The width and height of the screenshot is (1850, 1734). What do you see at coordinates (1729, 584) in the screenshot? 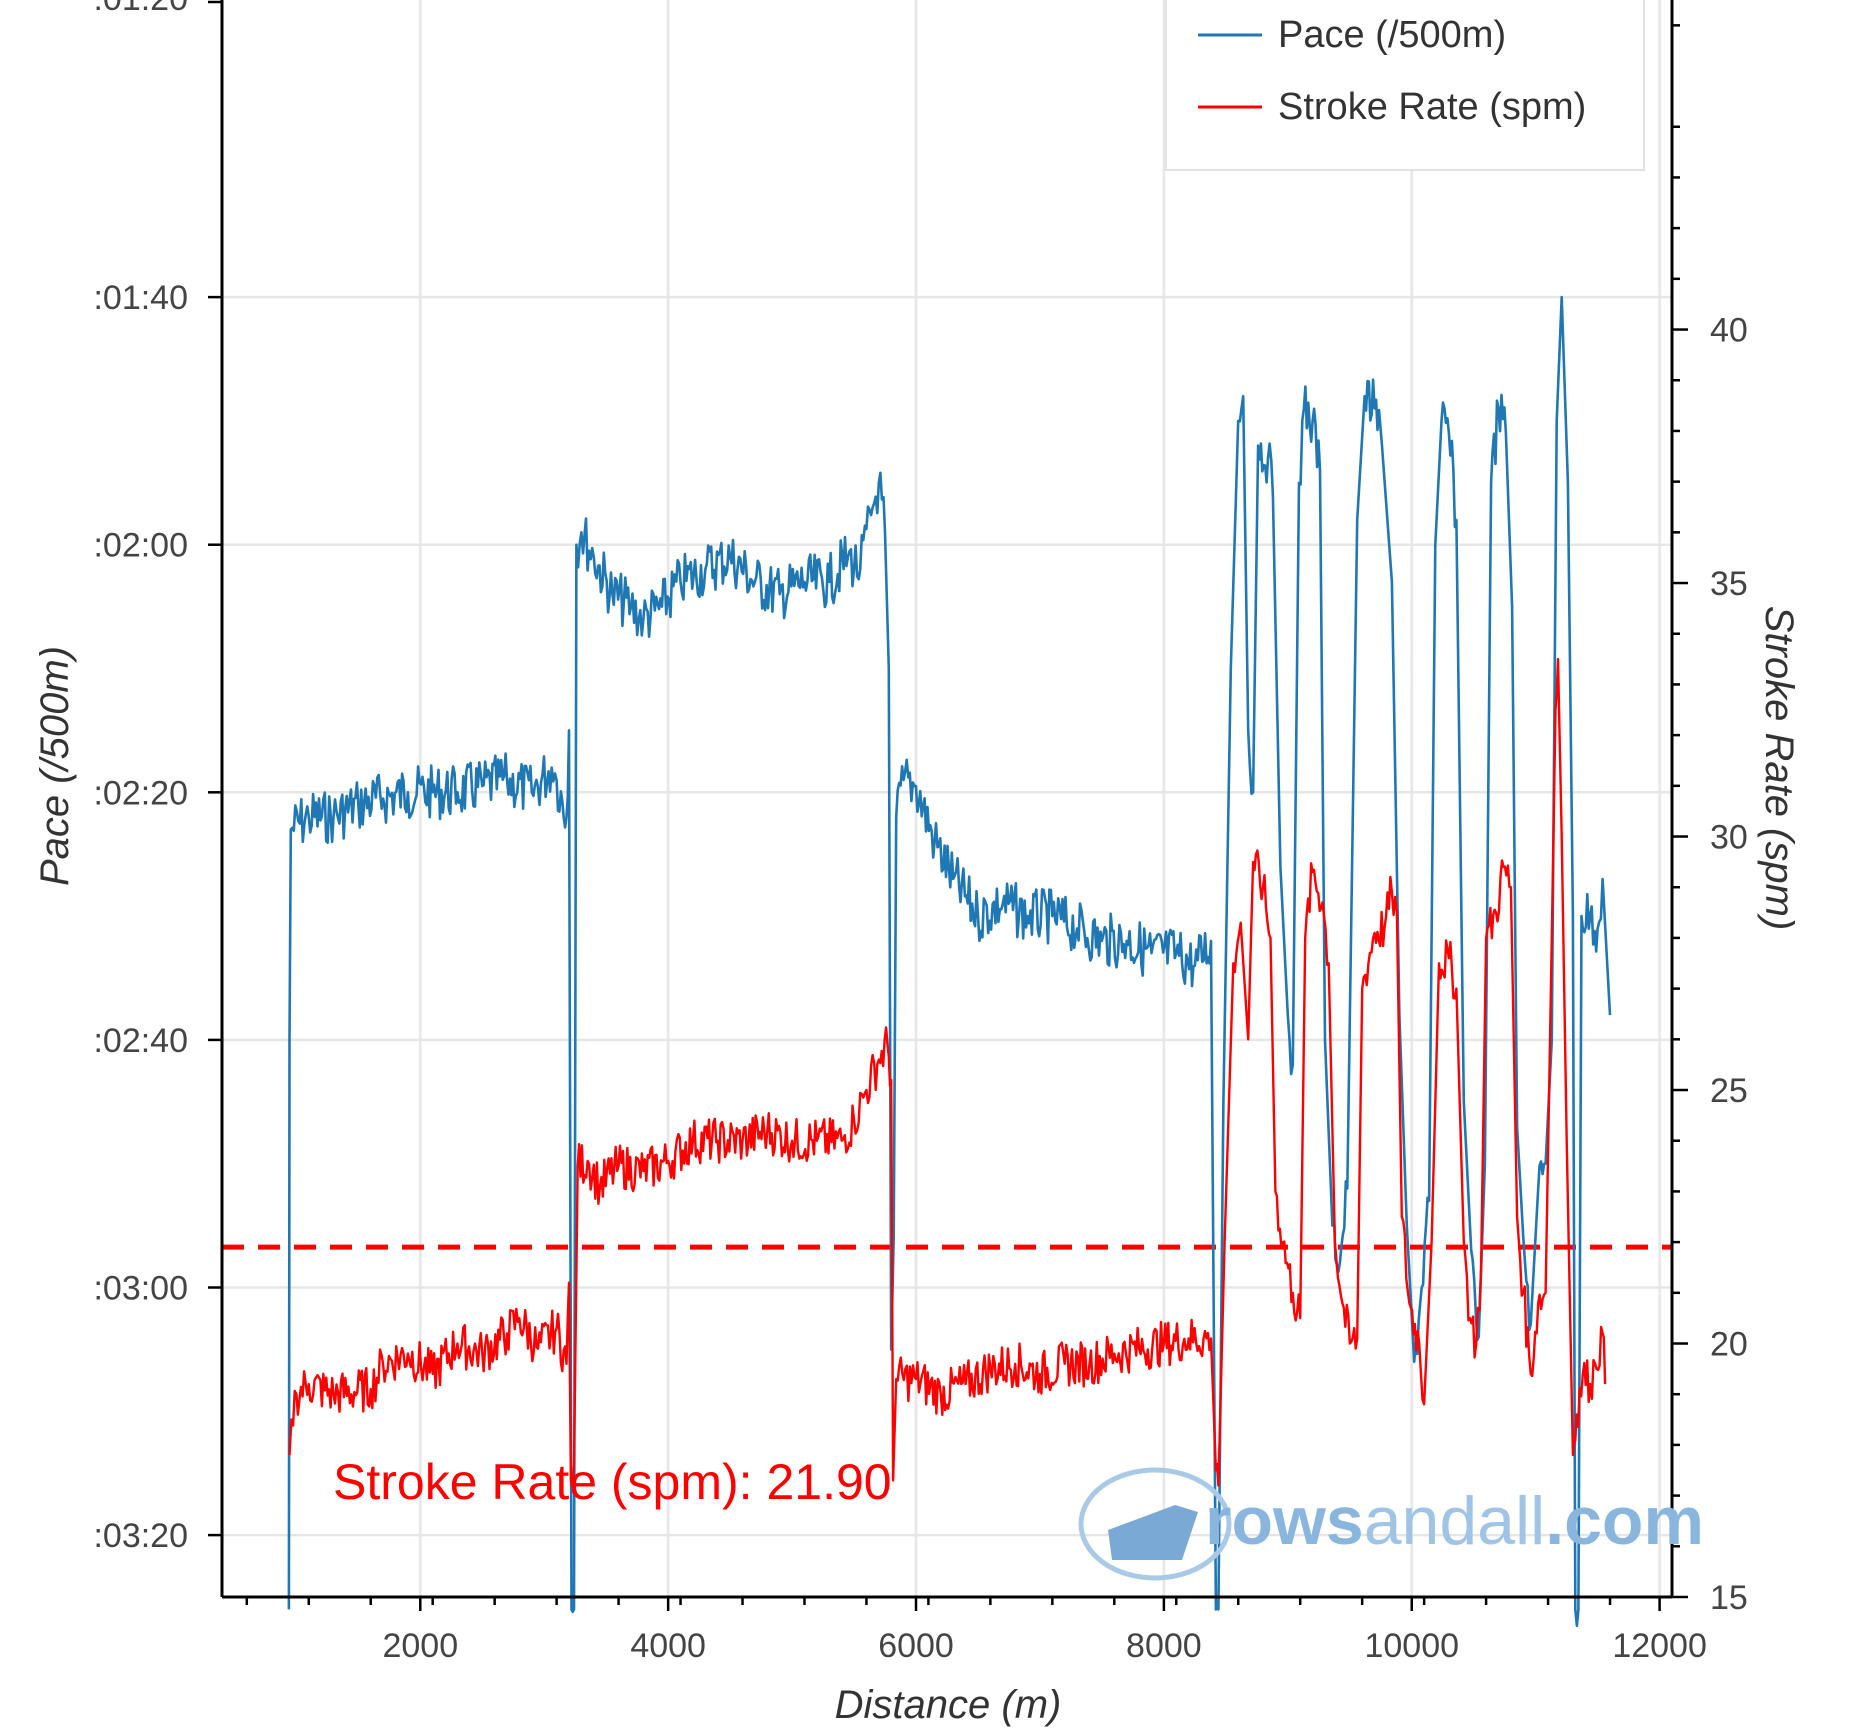
I see `y2-tick-label: 35` at bounding box center [1729, 584].